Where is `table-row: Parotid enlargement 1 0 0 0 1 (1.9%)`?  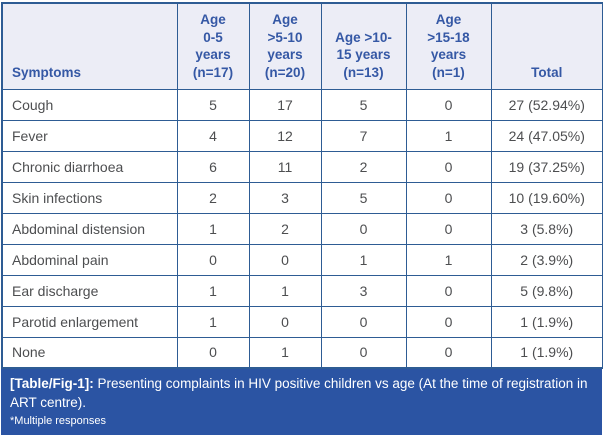
table-row: Parotid enlargement 1 0 0 0 1 (1.9%) is located at coordinates (302, 321).